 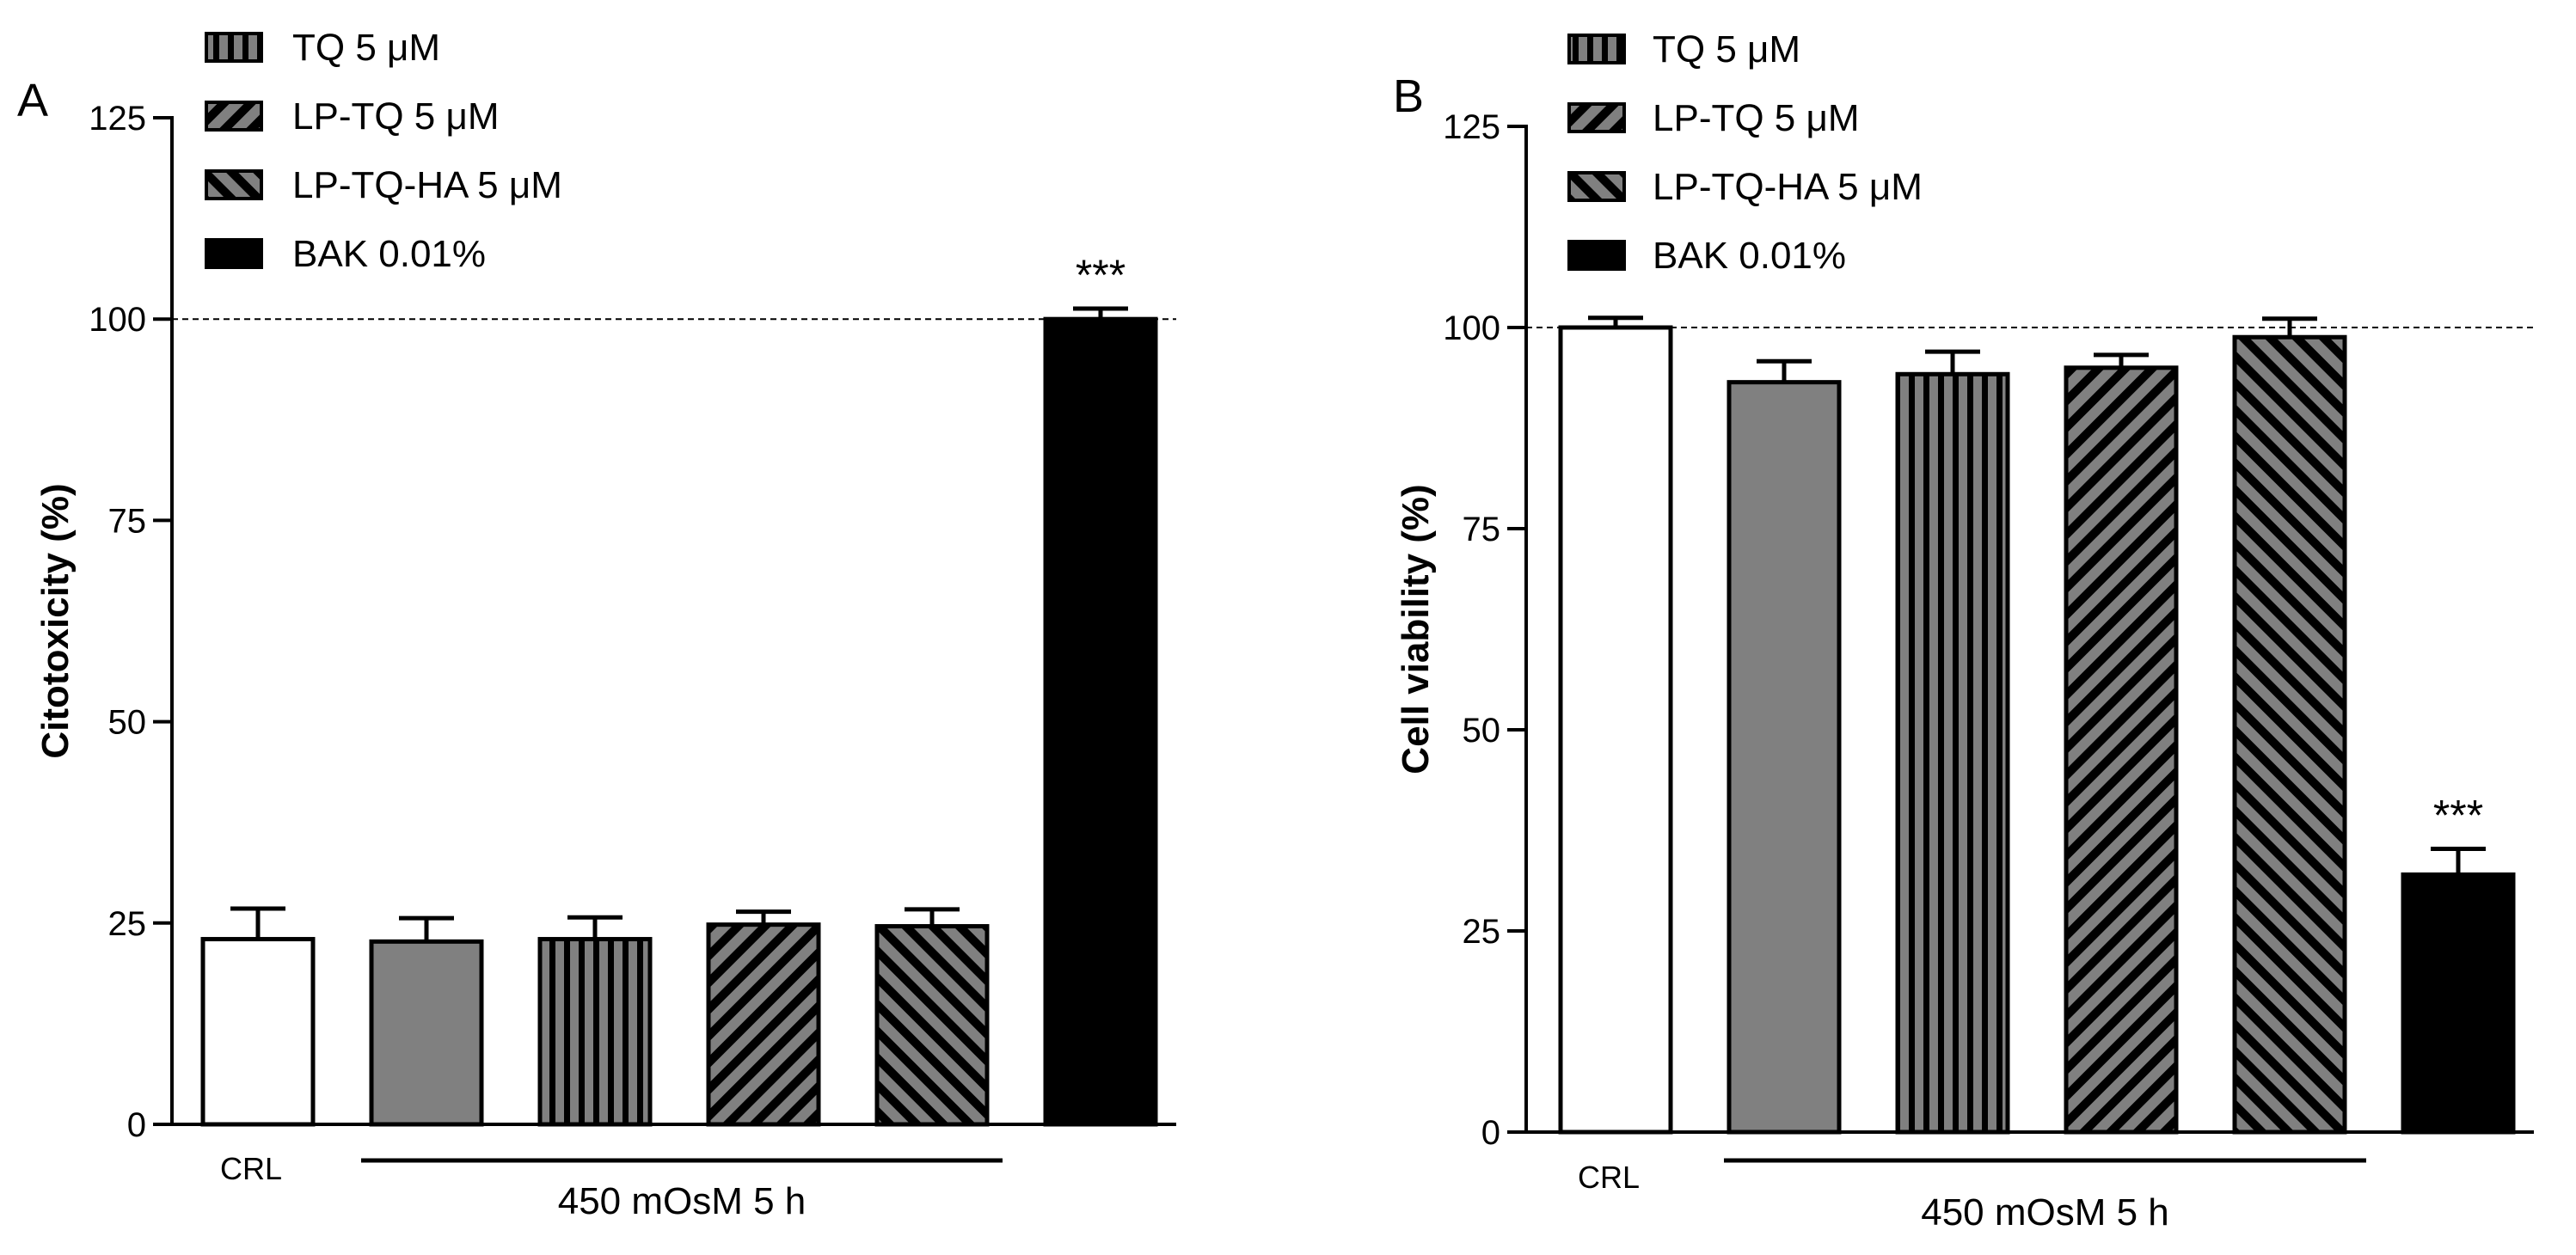 What do you see at coordinates (1408, 96) in the screenshot?
I see `panel-label: B` at bounding box center [1408, 96].